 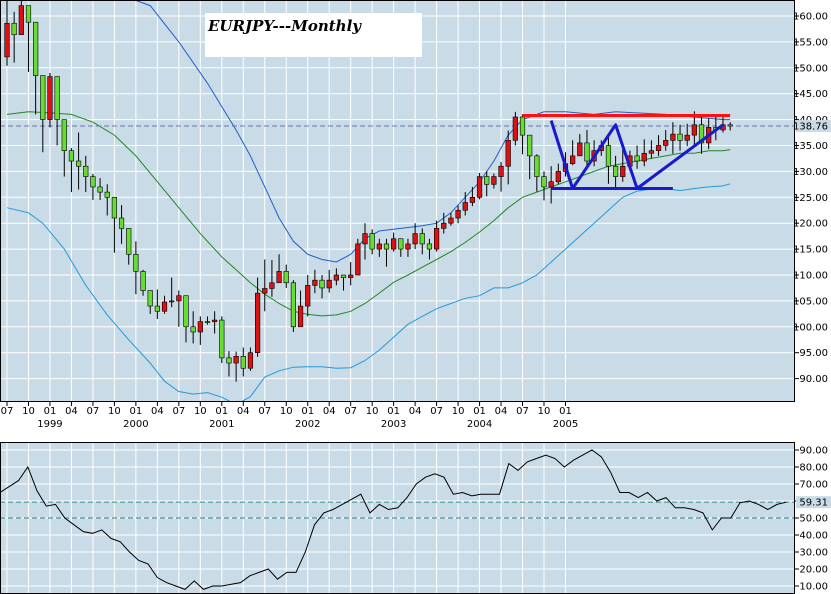 I want to click on y-tick-label: 110.00, so click(x=810, y=276).